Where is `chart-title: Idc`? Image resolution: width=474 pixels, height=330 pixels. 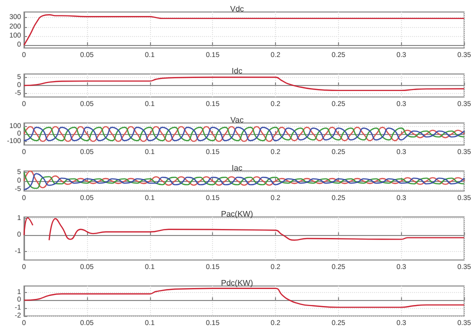 chart-title: Idc is located at coordinates (237, 71).